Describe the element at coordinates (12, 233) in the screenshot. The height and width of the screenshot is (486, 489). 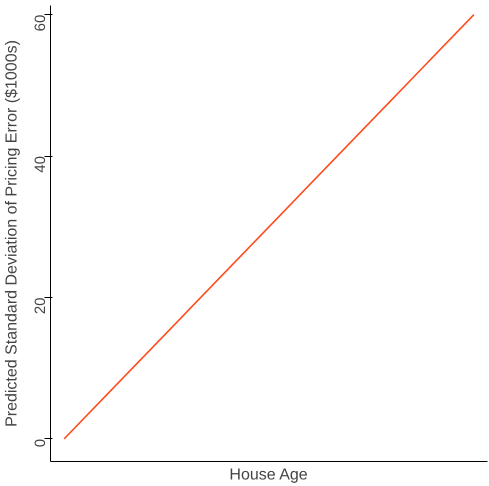
I see `y-axis-title: Predicted Standard Deviation of Pricing Error ($1000s)` at that location.